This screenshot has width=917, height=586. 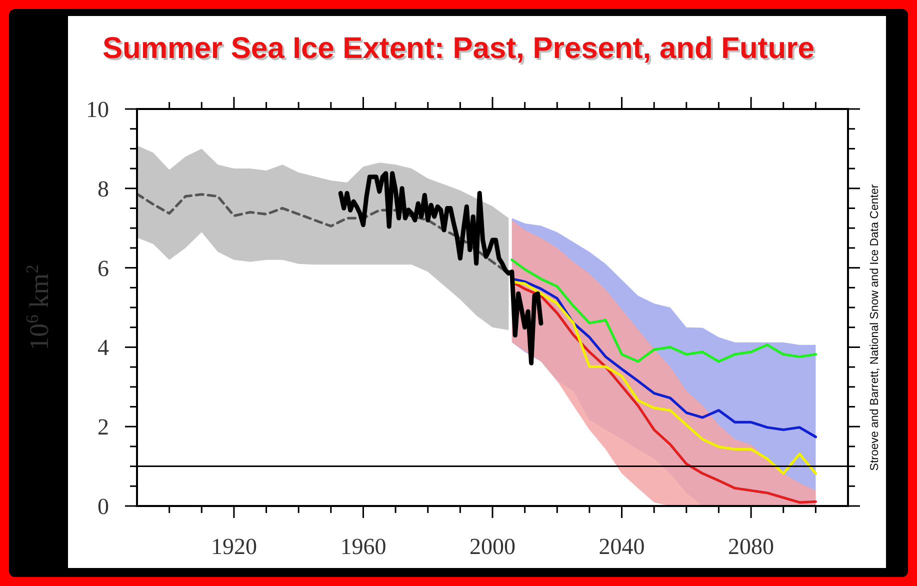 What do you see at coordinates (103, 189) in the screenshot?
I see `y-tick-label: 8` at bounding box center [103, 189].